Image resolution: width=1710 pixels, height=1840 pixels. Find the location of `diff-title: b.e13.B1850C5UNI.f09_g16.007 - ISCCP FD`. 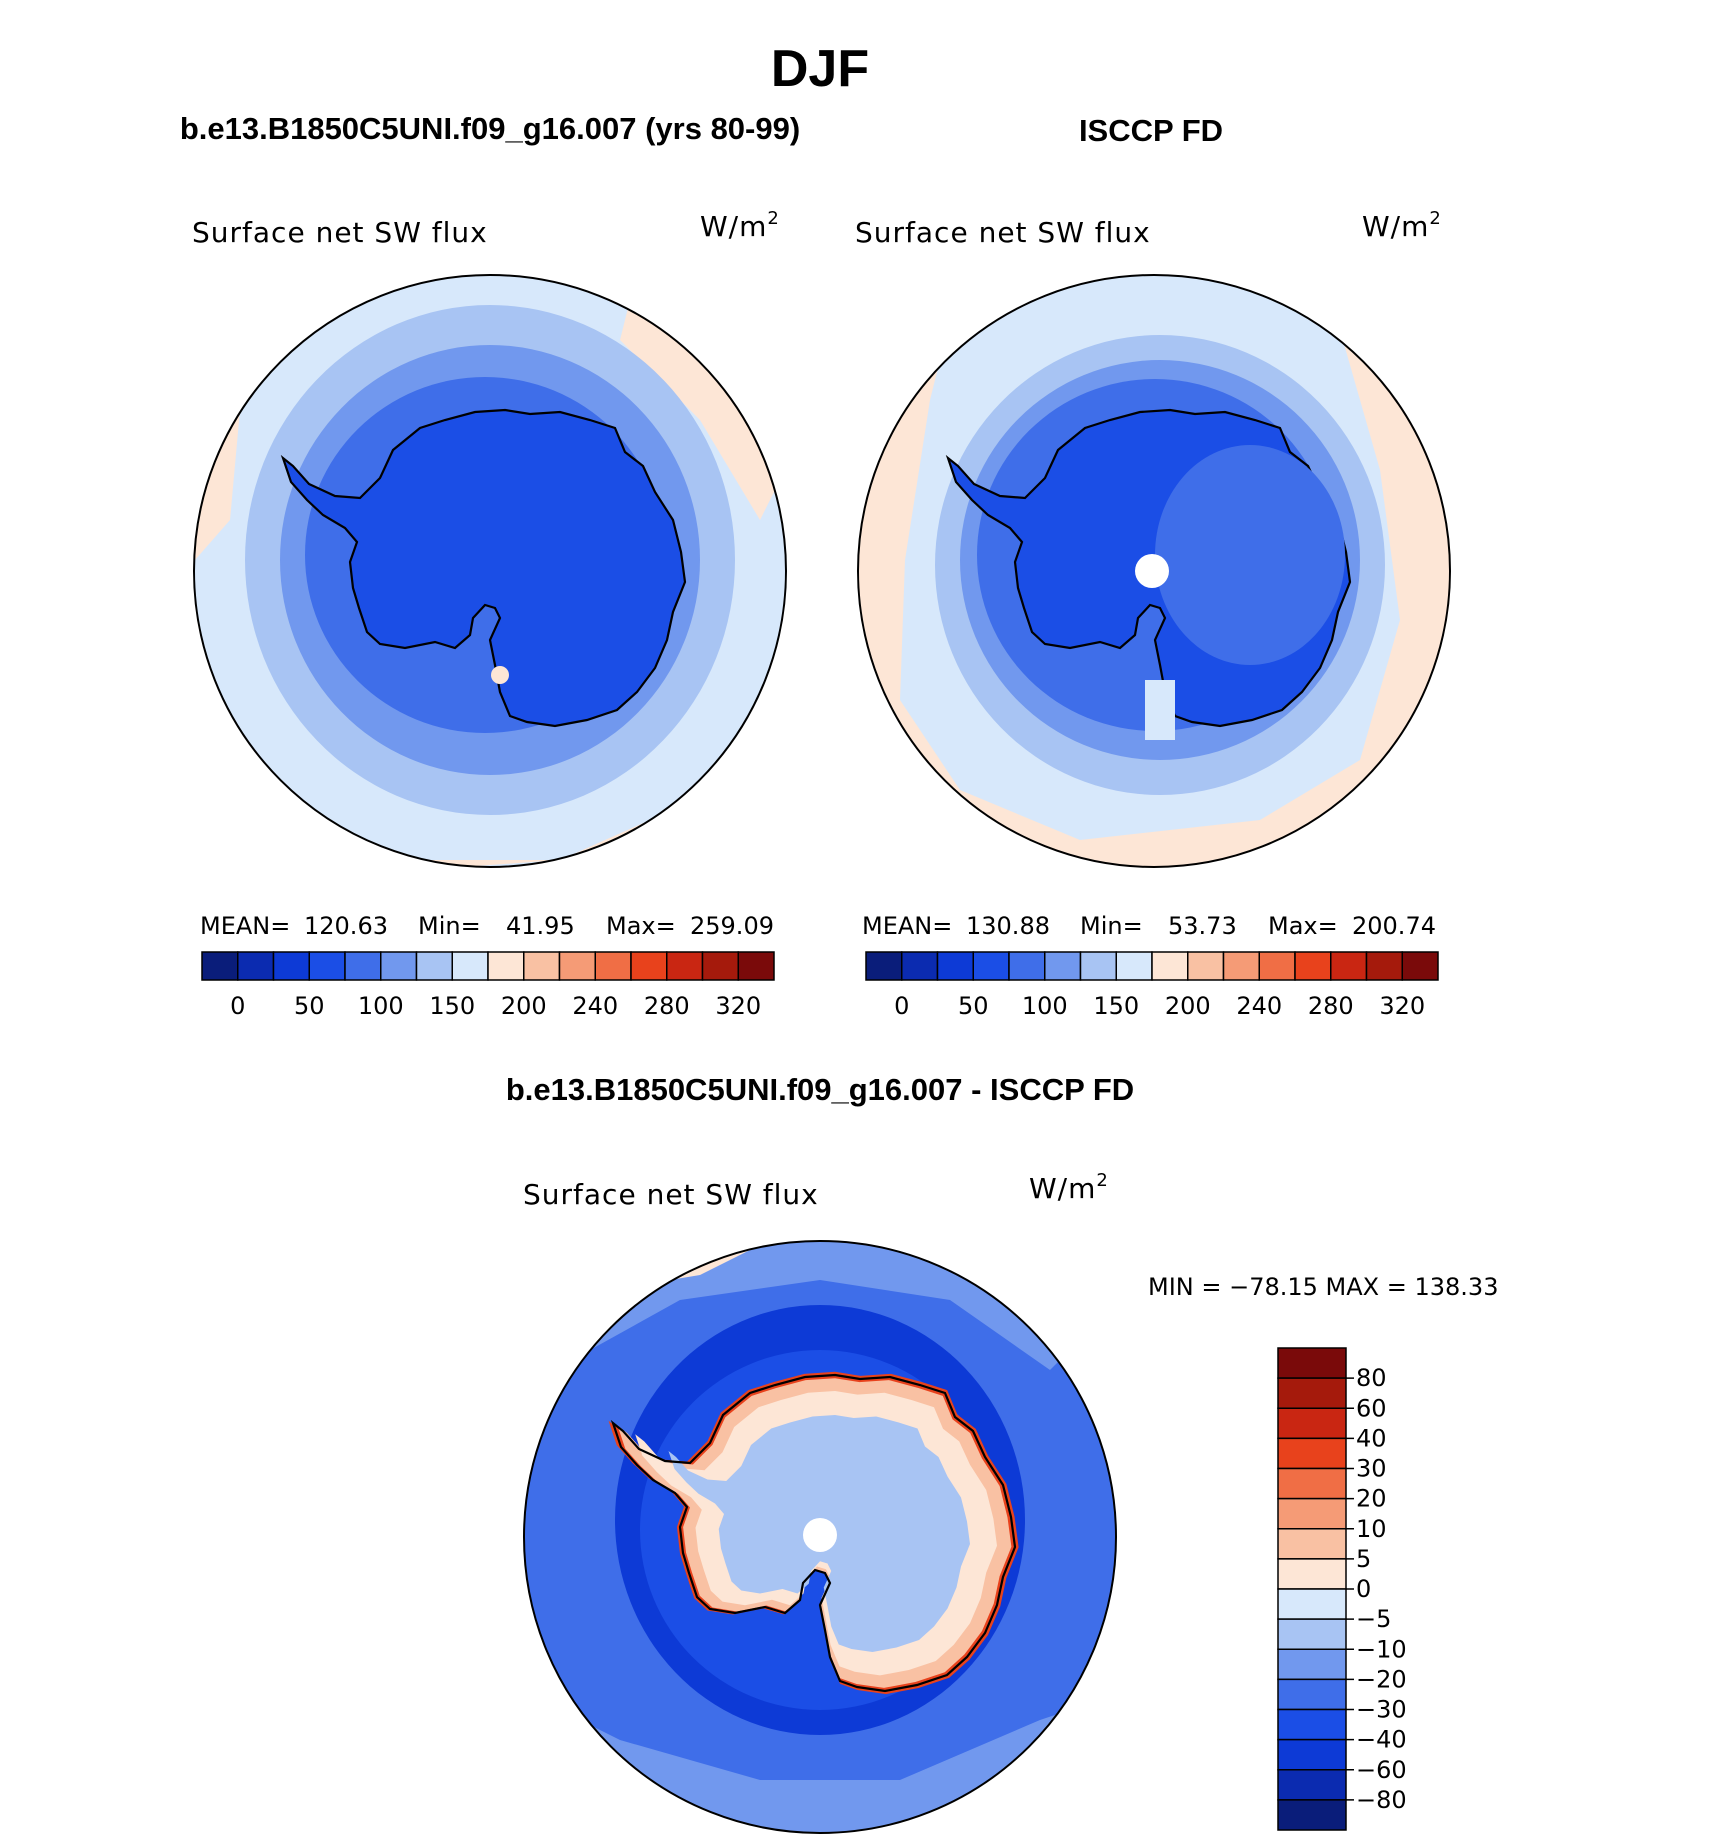

diff-title: b.e13.B1850C5UNI.f09_g16.007 - ISCCP FD is located at coordinates (820, 1089).